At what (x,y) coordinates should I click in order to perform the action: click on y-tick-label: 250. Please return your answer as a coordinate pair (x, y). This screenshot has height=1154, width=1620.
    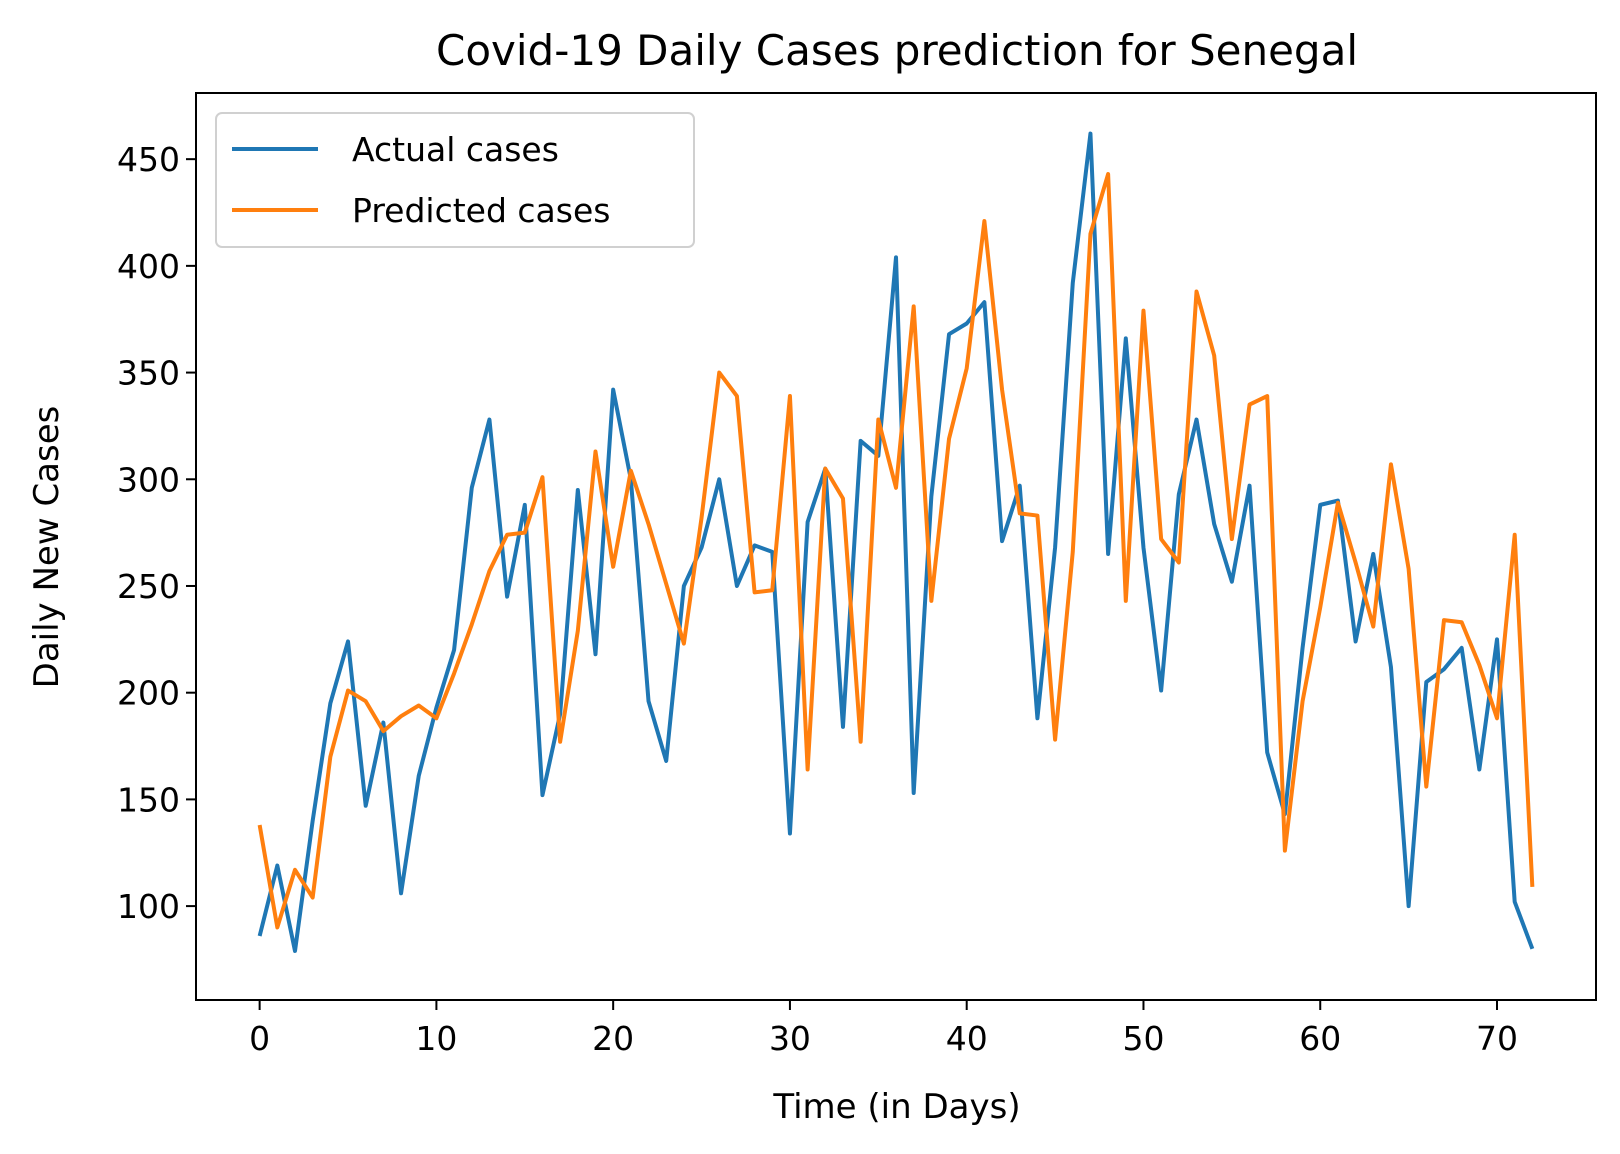
    Looking at the image, I should click on (148, 586).